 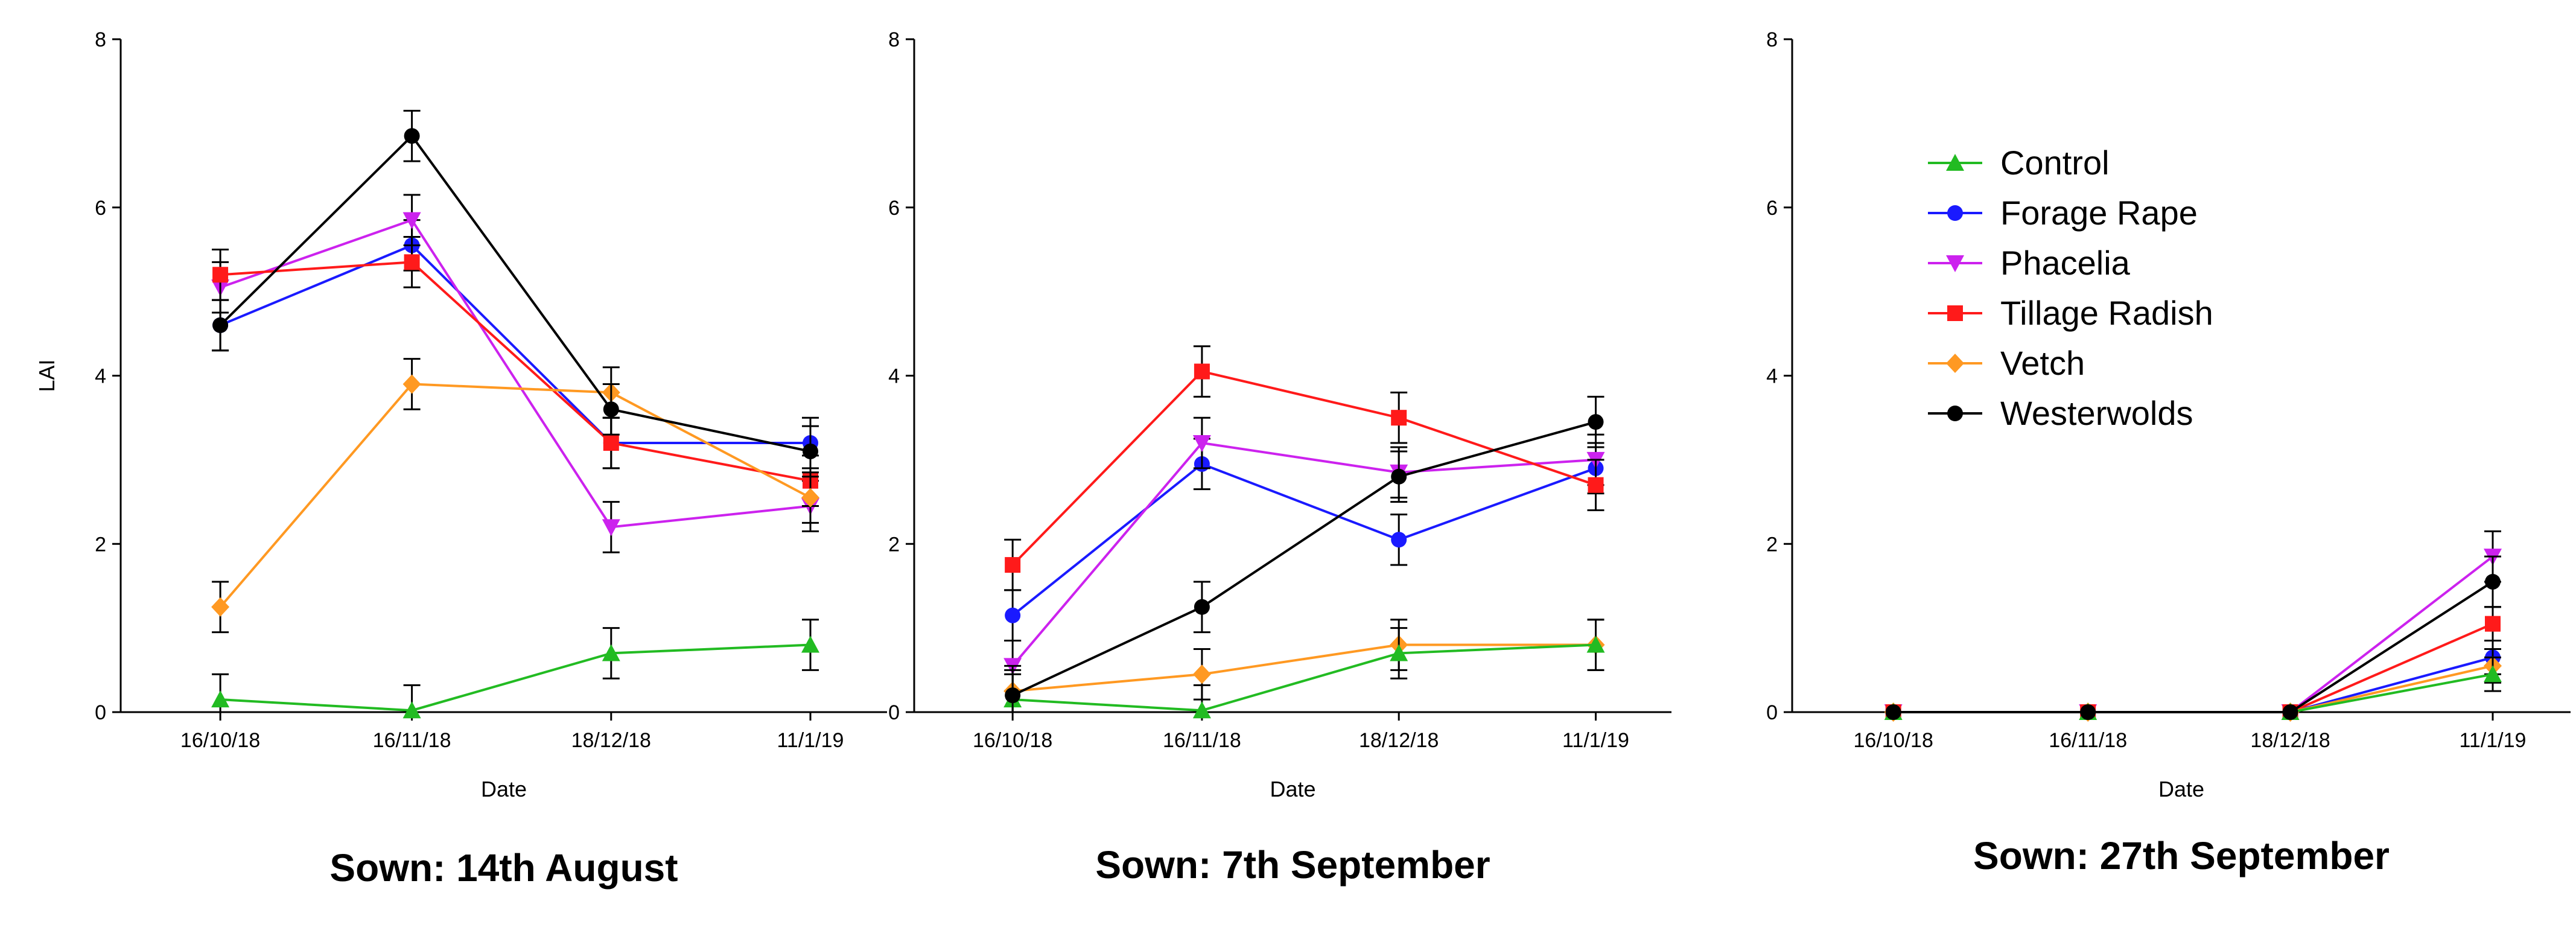 What do you see at coordinates (2065, 263) in the screenshot?
I see `legend-label: Phacelia` at bounding box center [2065, 263].